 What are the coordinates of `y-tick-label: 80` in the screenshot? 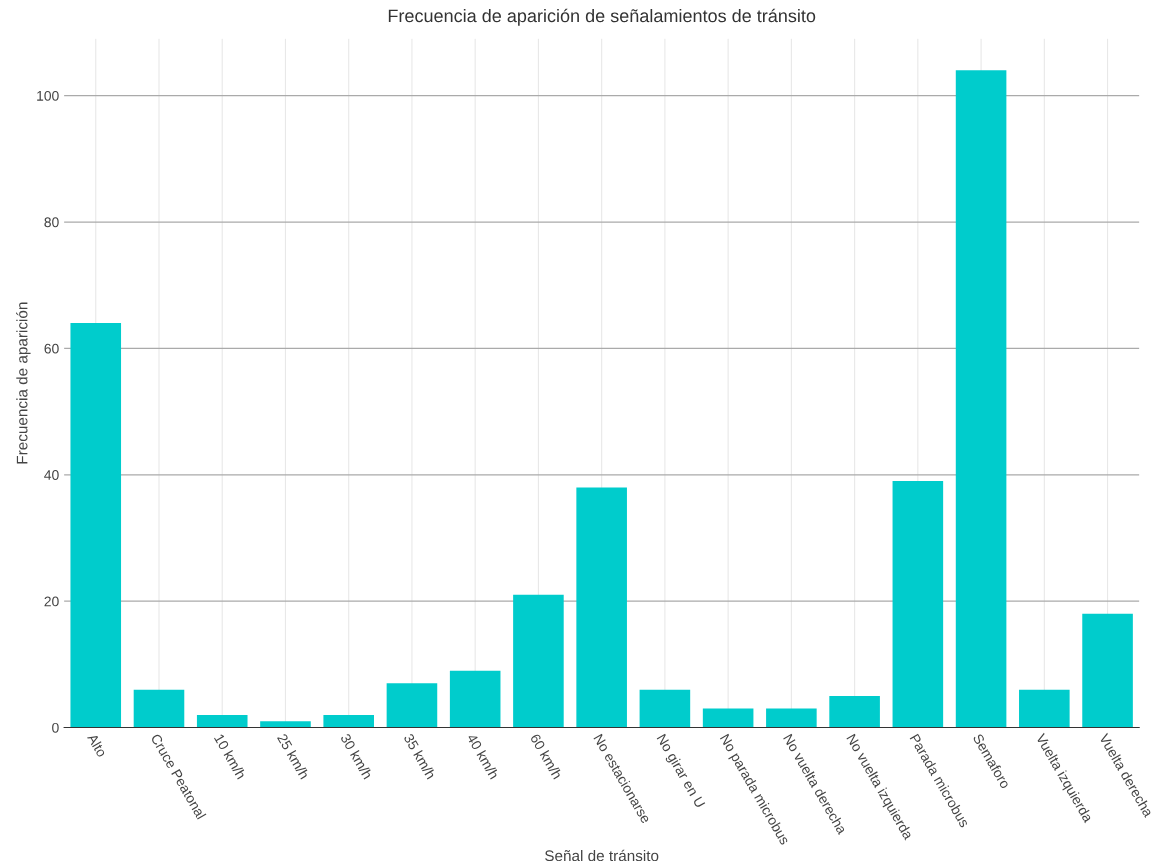 It's located at (51, 222).